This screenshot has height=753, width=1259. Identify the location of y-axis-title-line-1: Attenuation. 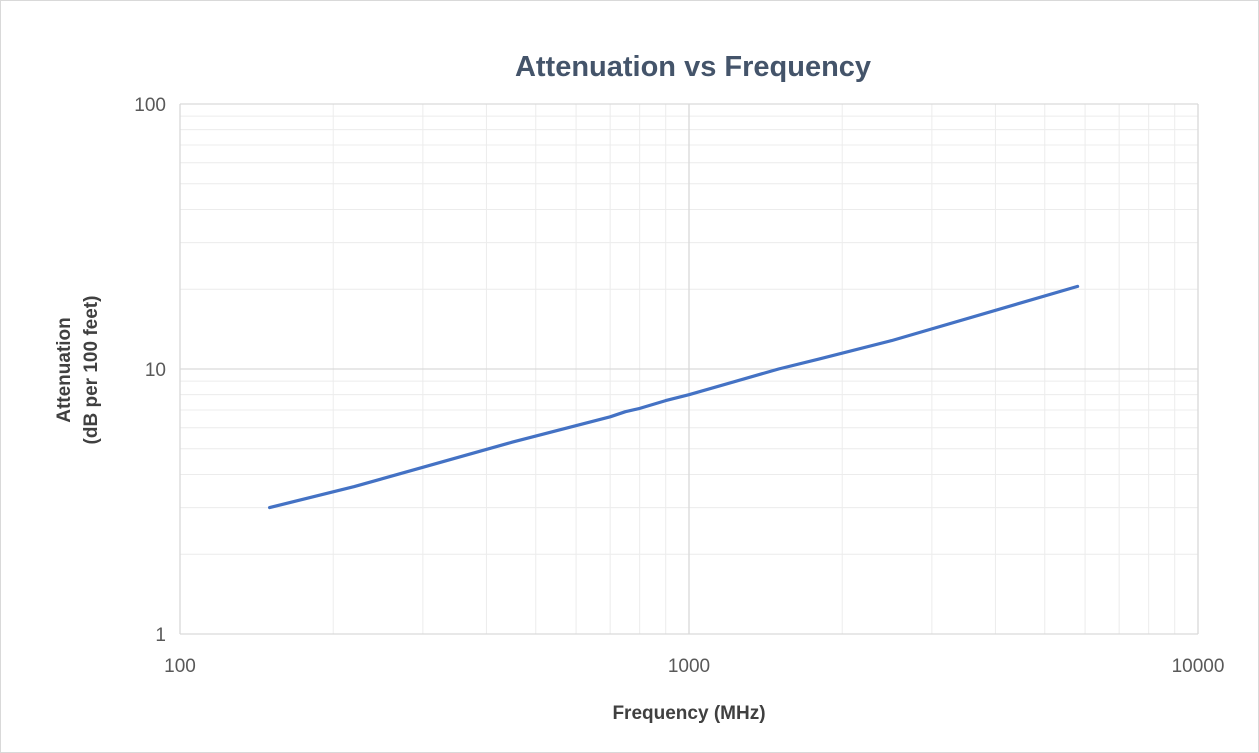
(64, 370).